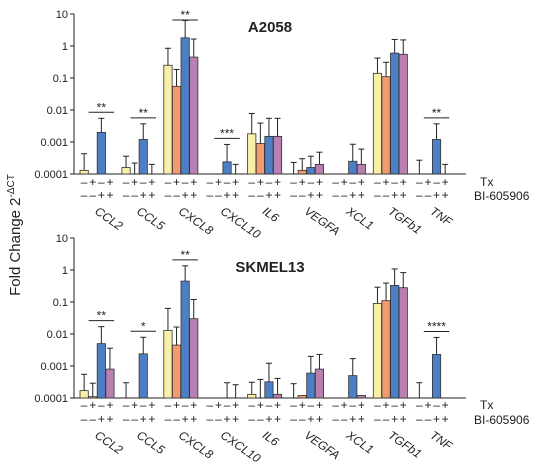 The image size is (550, 476). Describe the element at coordinates (359, 441) in the screenshot. I see `category-label-xcl1: XCL1` at that location.